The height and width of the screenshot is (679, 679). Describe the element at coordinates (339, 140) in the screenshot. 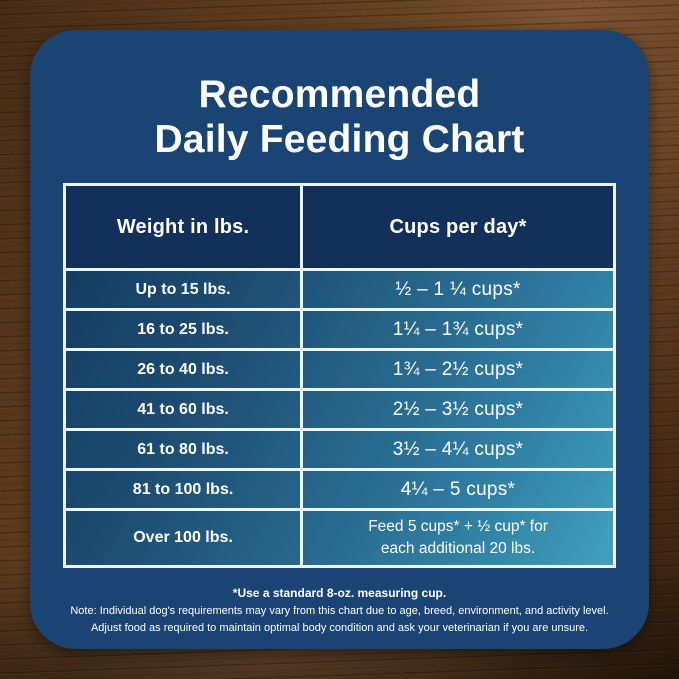

I see `chart-title-line2: Daily Feeding Chart` at that location.